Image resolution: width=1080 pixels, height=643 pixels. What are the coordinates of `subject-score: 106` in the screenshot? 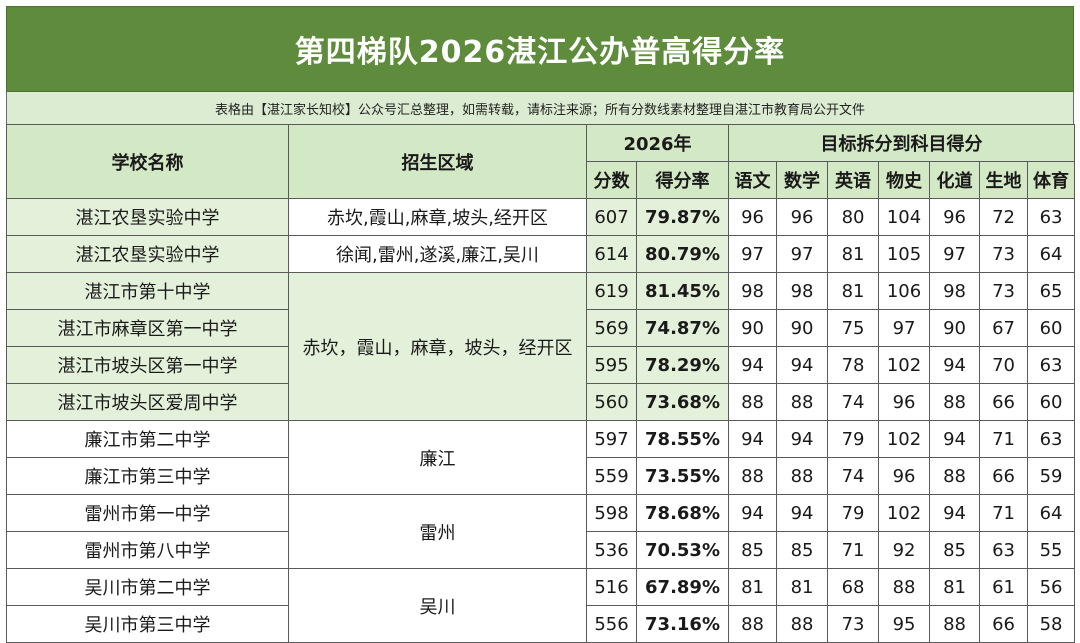 It's located at (904, 291).